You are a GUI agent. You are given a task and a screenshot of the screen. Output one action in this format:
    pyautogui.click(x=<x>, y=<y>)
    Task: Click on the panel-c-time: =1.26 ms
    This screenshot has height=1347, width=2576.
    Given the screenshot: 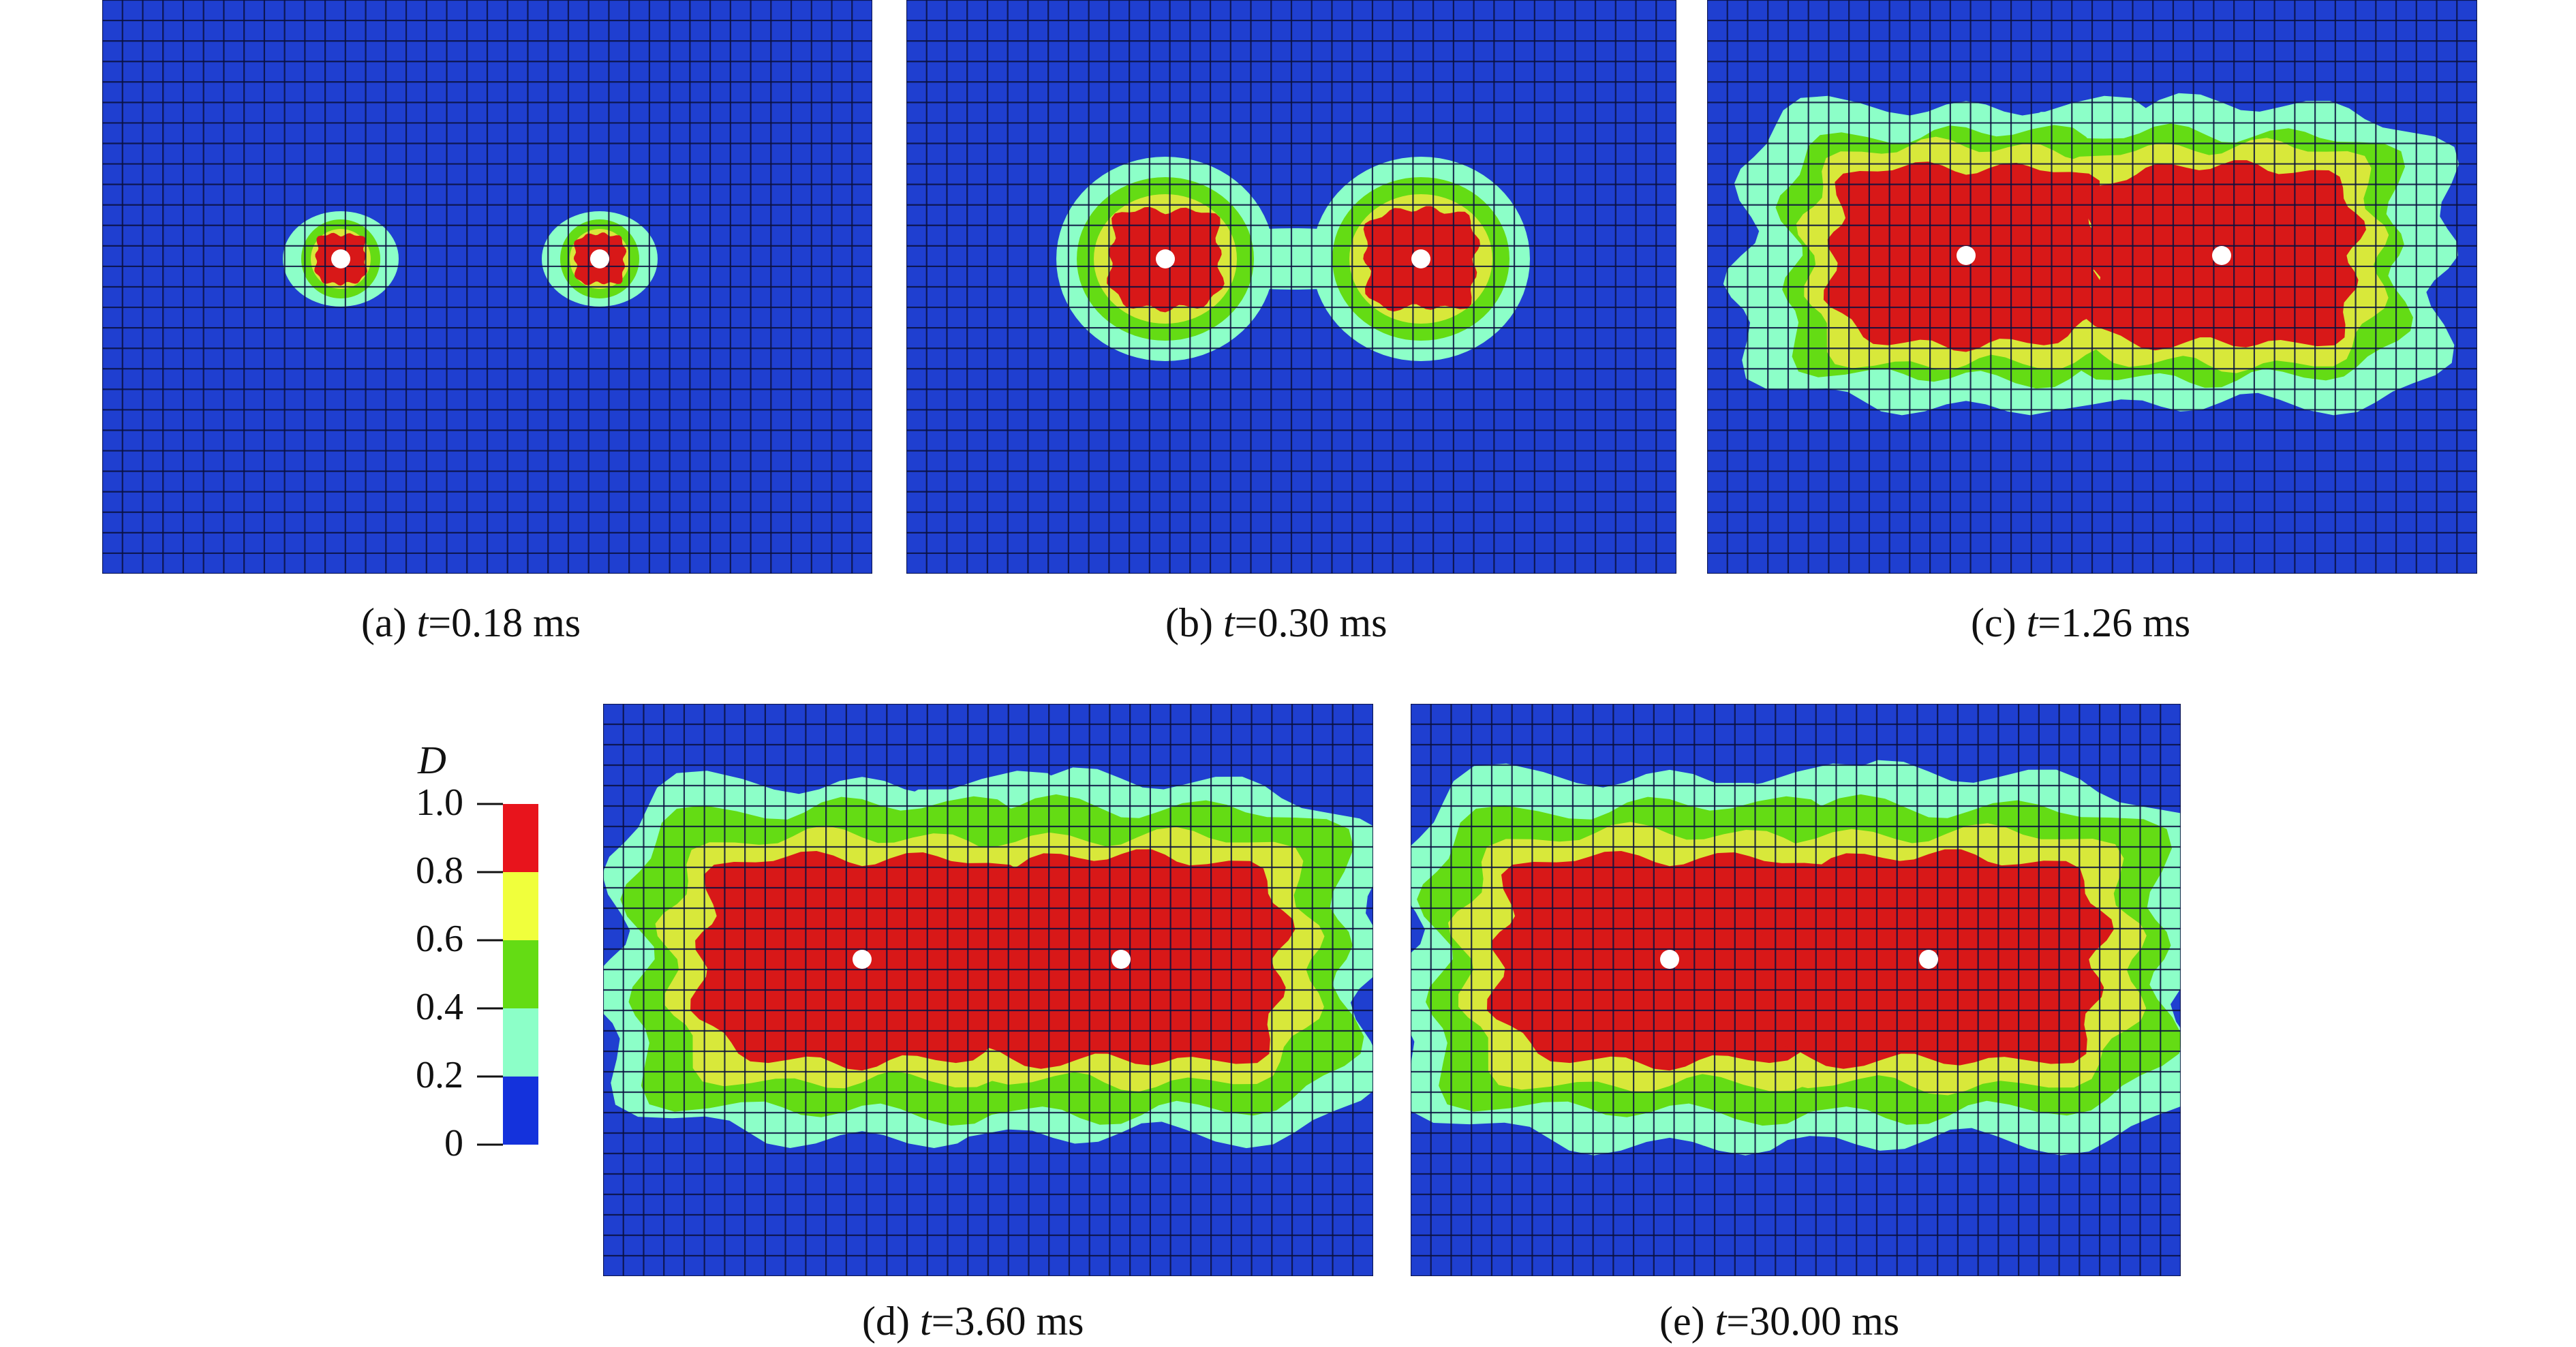 What is the action you would take?
    pyautogui.click(x=2114, y=622)
    